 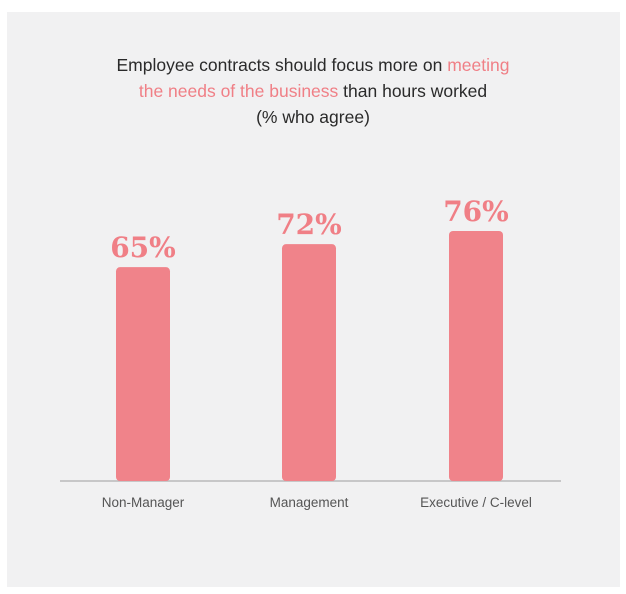 What do you see at coordinates (413, 91) in the screenshot?
I see `title-part-2: than hours worked` at bounding box center [413, 91].